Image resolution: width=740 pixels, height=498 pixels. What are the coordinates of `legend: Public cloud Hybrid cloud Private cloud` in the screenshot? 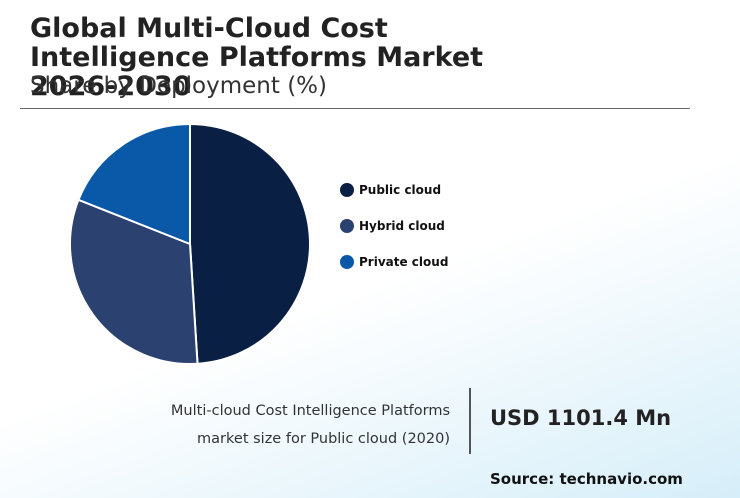 It's located at (394, 226).